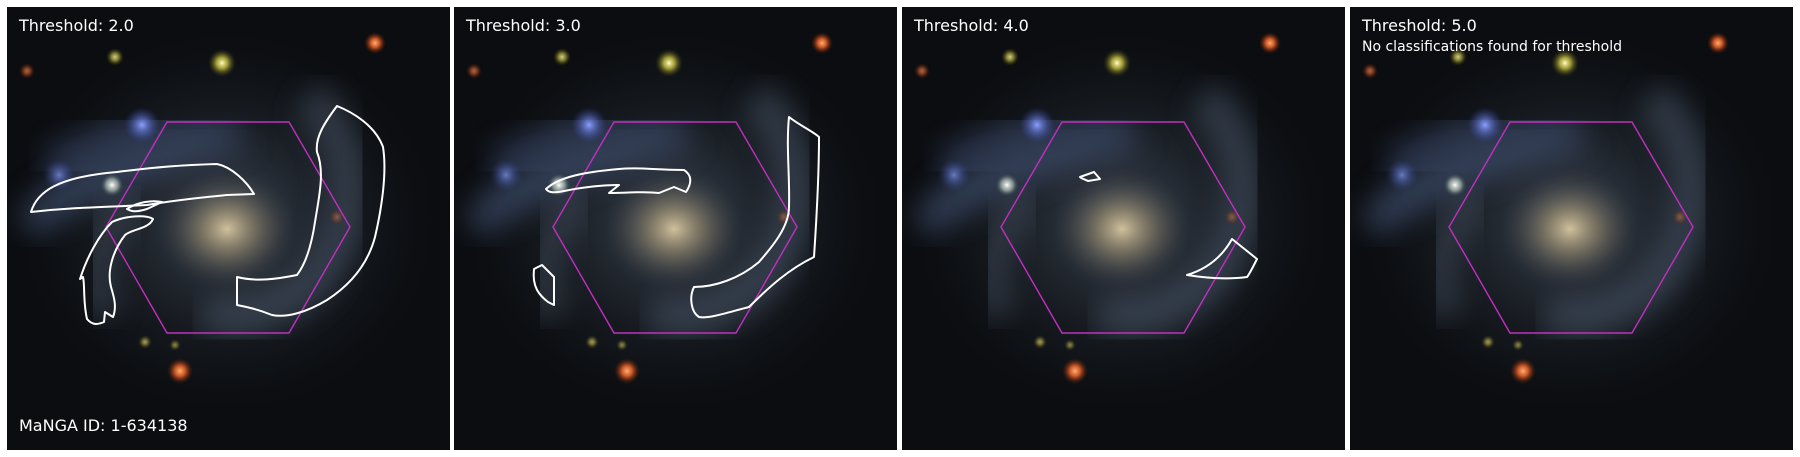 This screenshot has height=457, width=1800. Describe the element at coordinates (1419, 25) in the screenshot. I see `panel-title: Threshold: 5.0` at that location.